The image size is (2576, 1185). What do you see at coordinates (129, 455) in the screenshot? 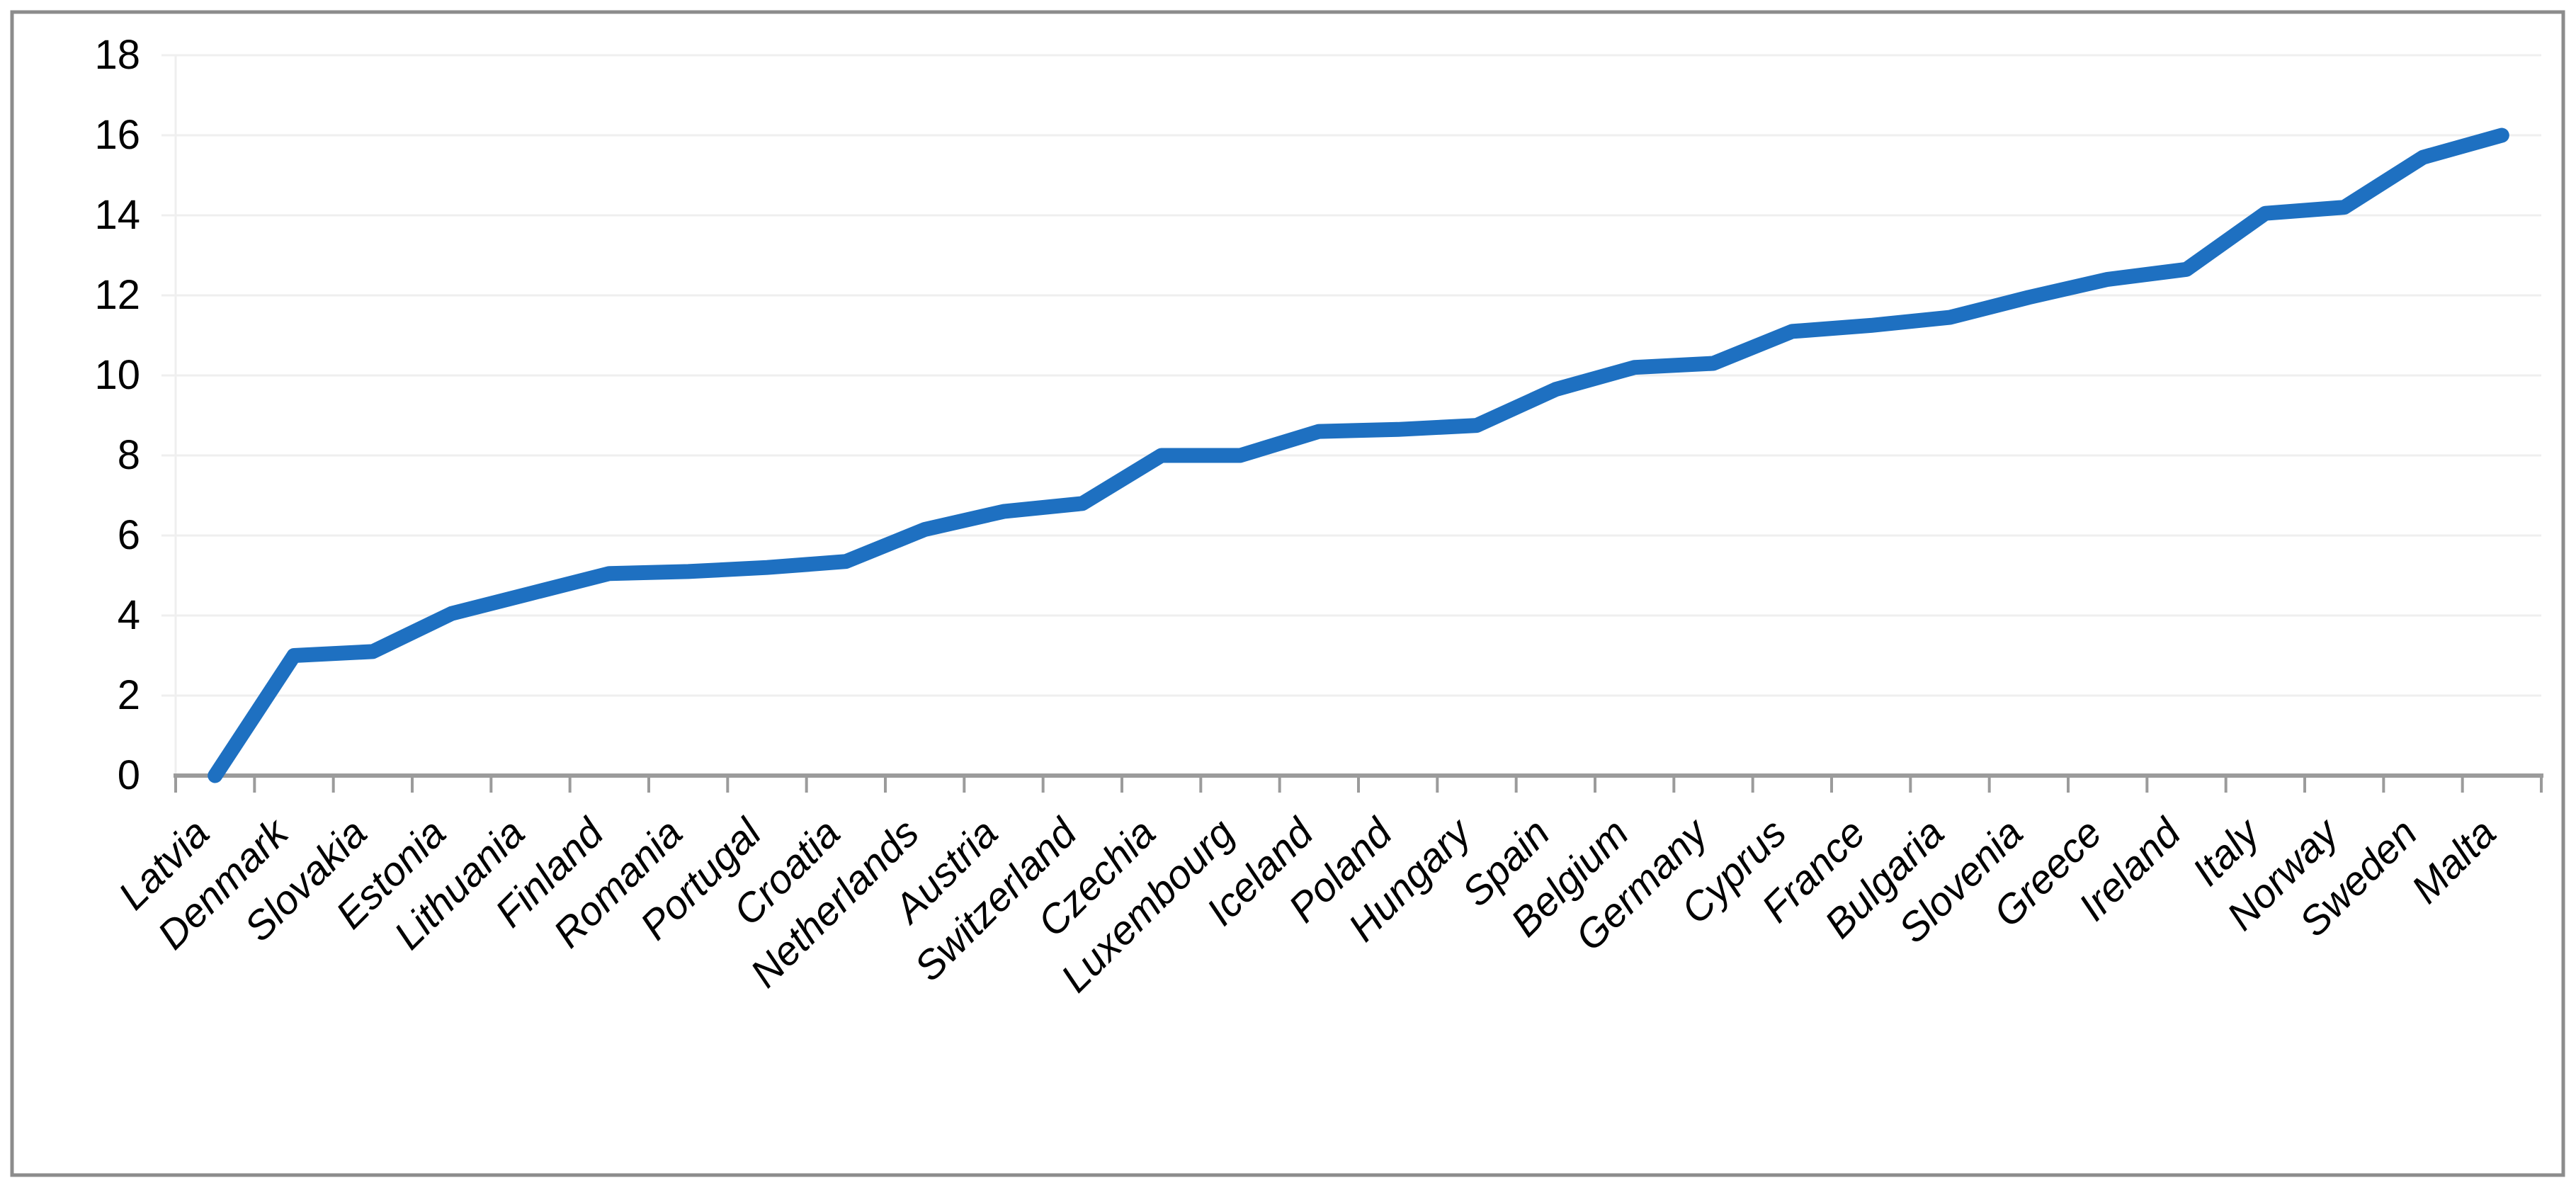
I see `y-axis-tick-label: 8` at bounding box center [129, 455].